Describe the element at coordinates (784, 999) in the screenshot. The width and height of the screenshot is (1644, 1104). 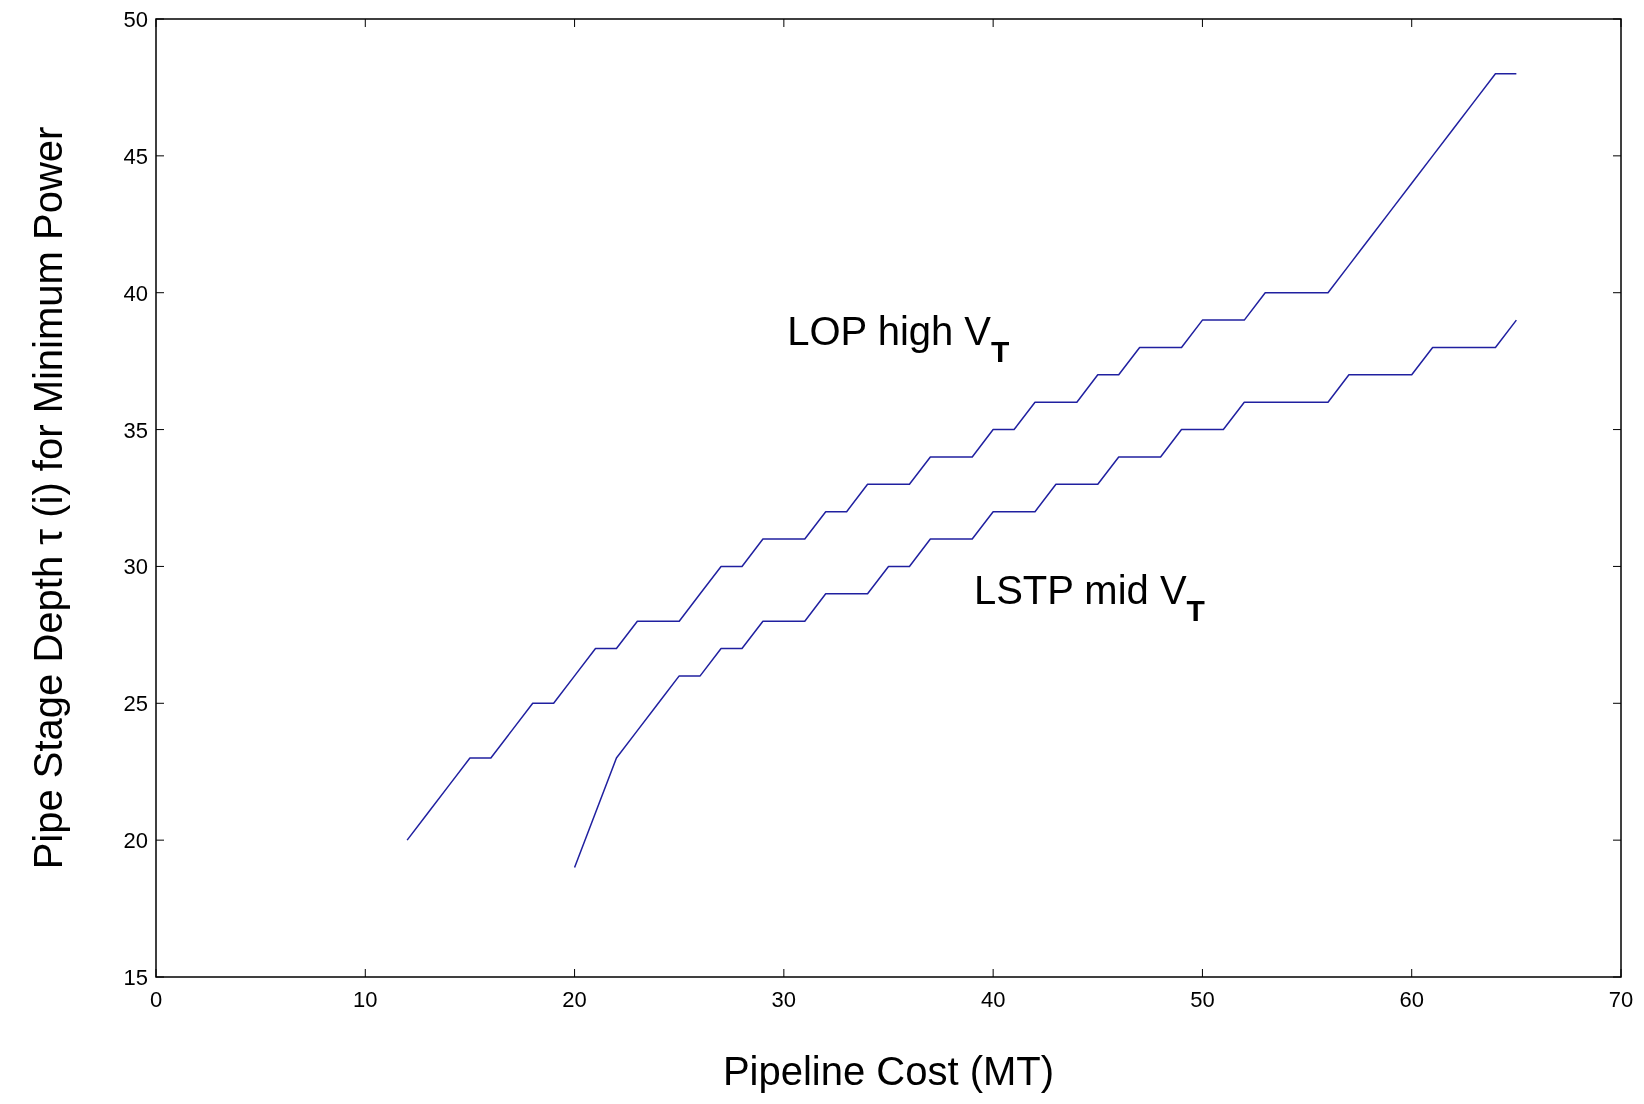
I see `x-tick-label: 30` at that location.